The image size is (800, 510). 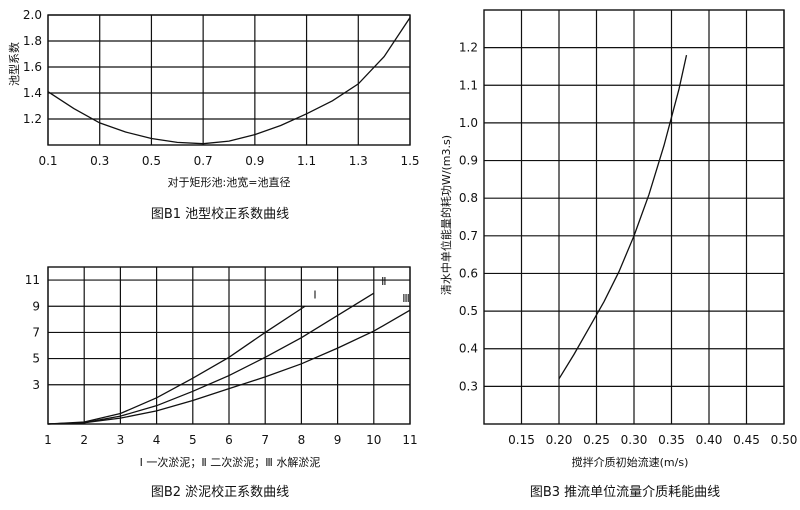 What do you see at coordinates (36, 385) in the screenshot?
I see `y-tick-label: 3` at bounding box center [36, 385].